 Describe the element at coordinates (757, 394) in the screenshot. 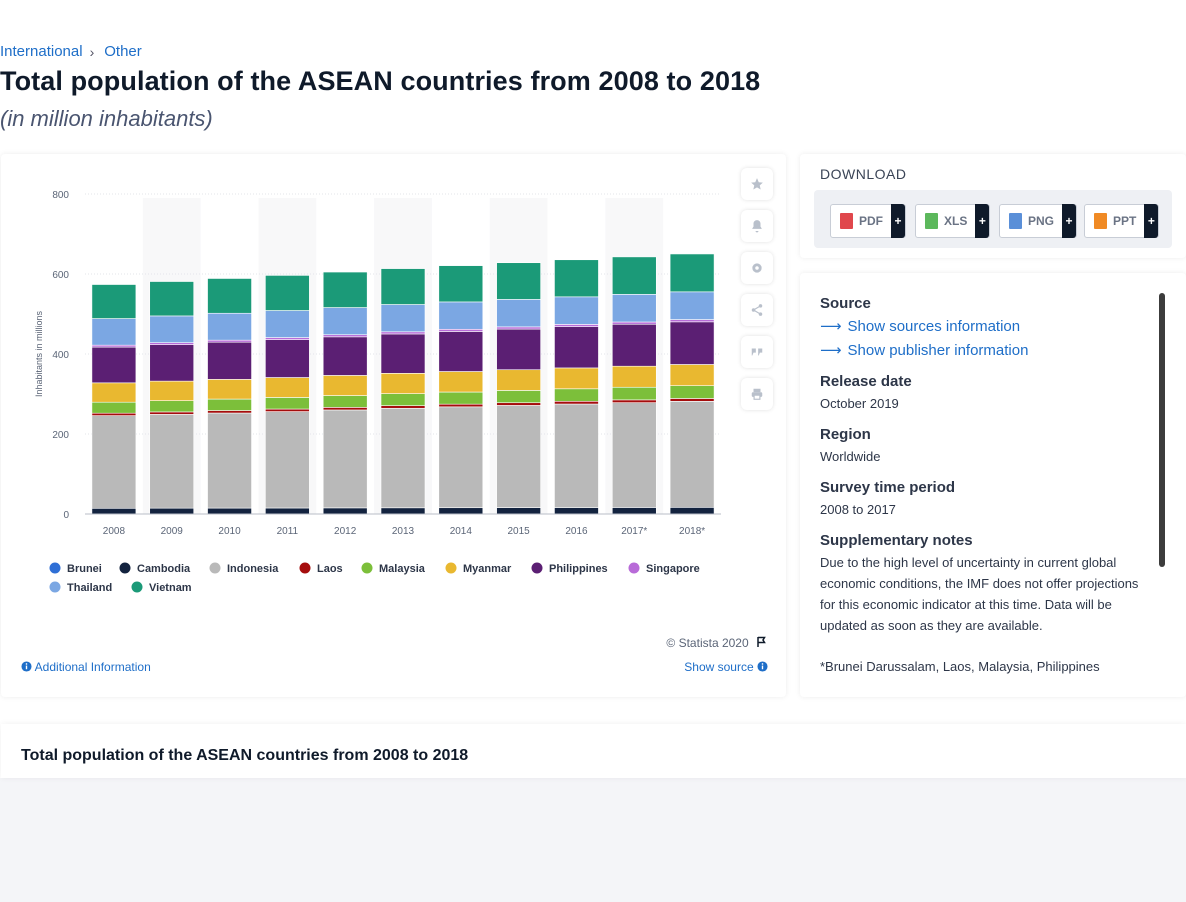

I see `print-button` at that location.